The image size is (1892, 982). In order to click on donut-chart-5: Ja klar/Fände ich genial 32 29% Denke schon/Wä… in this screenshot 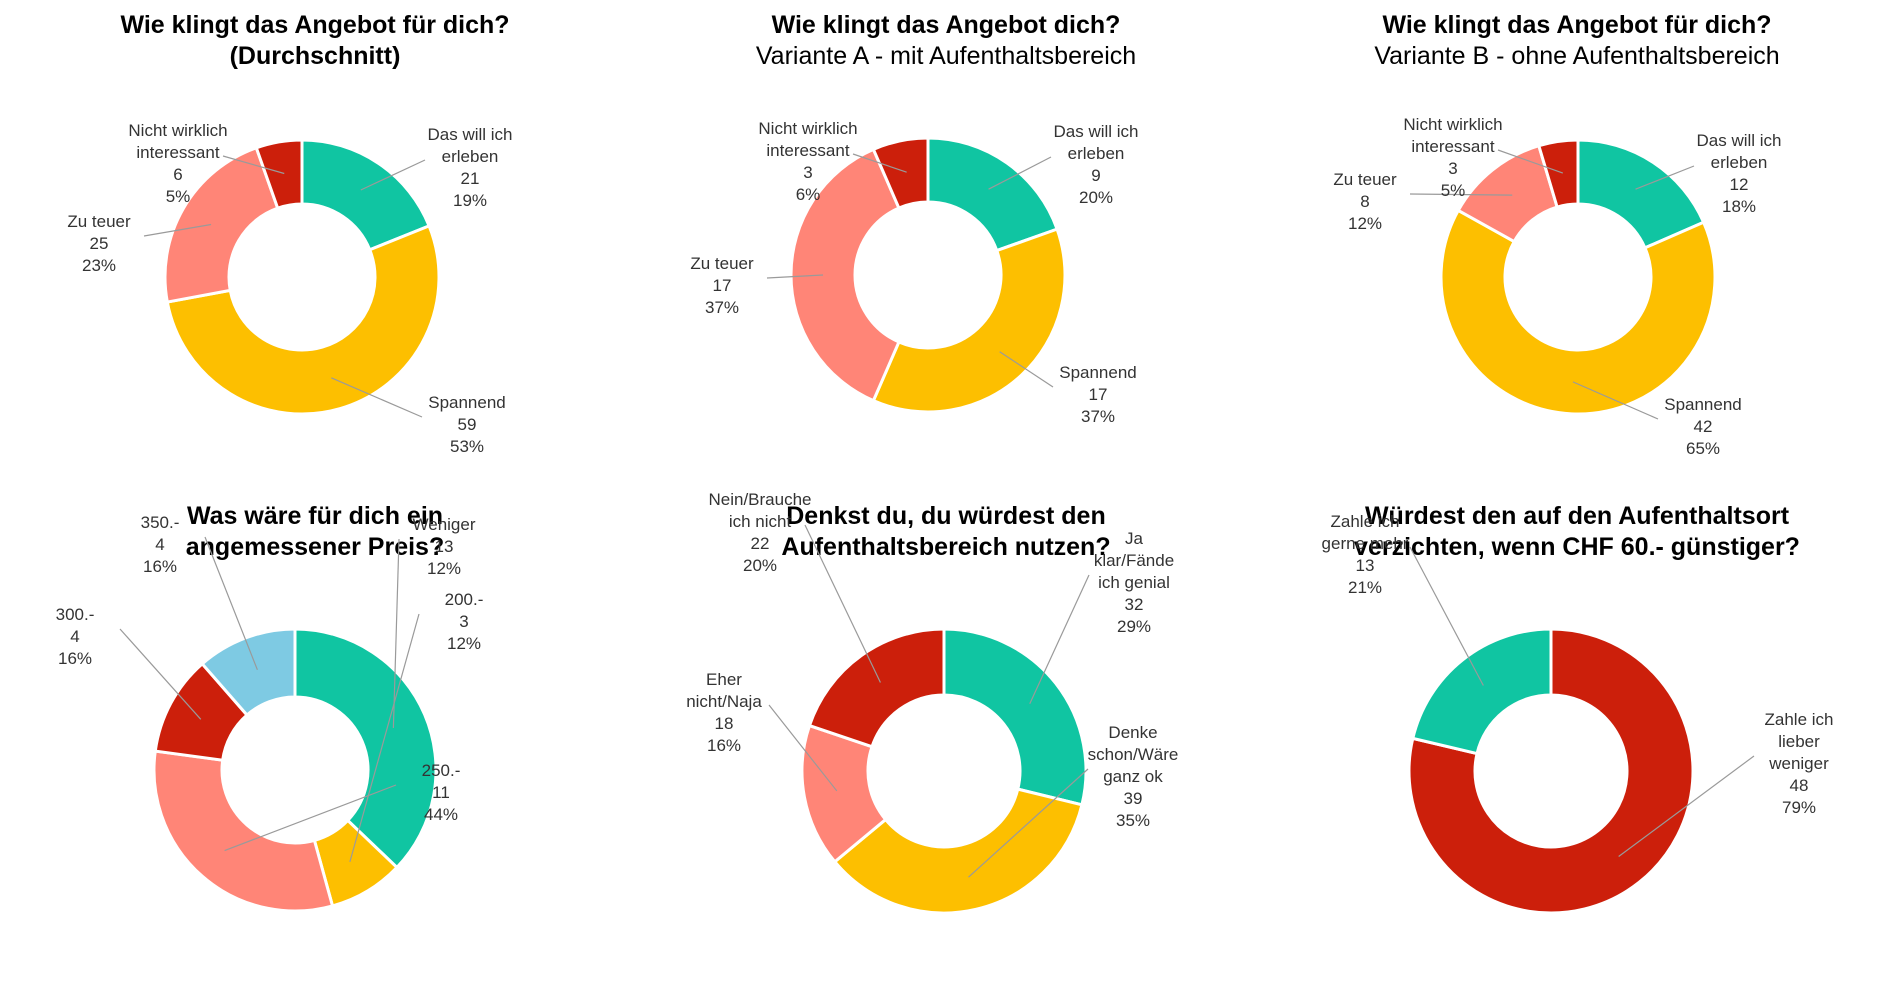, I will do `click(932, 703)`.